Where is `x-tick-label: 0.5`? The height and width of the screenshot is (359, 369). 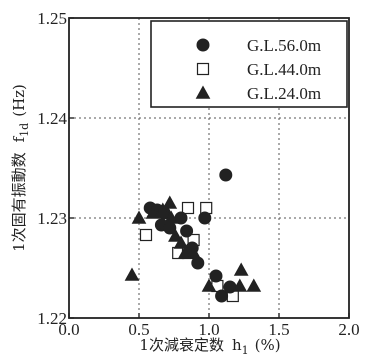
x-tick-label: 0.5 is located at coordinates (138, 329).